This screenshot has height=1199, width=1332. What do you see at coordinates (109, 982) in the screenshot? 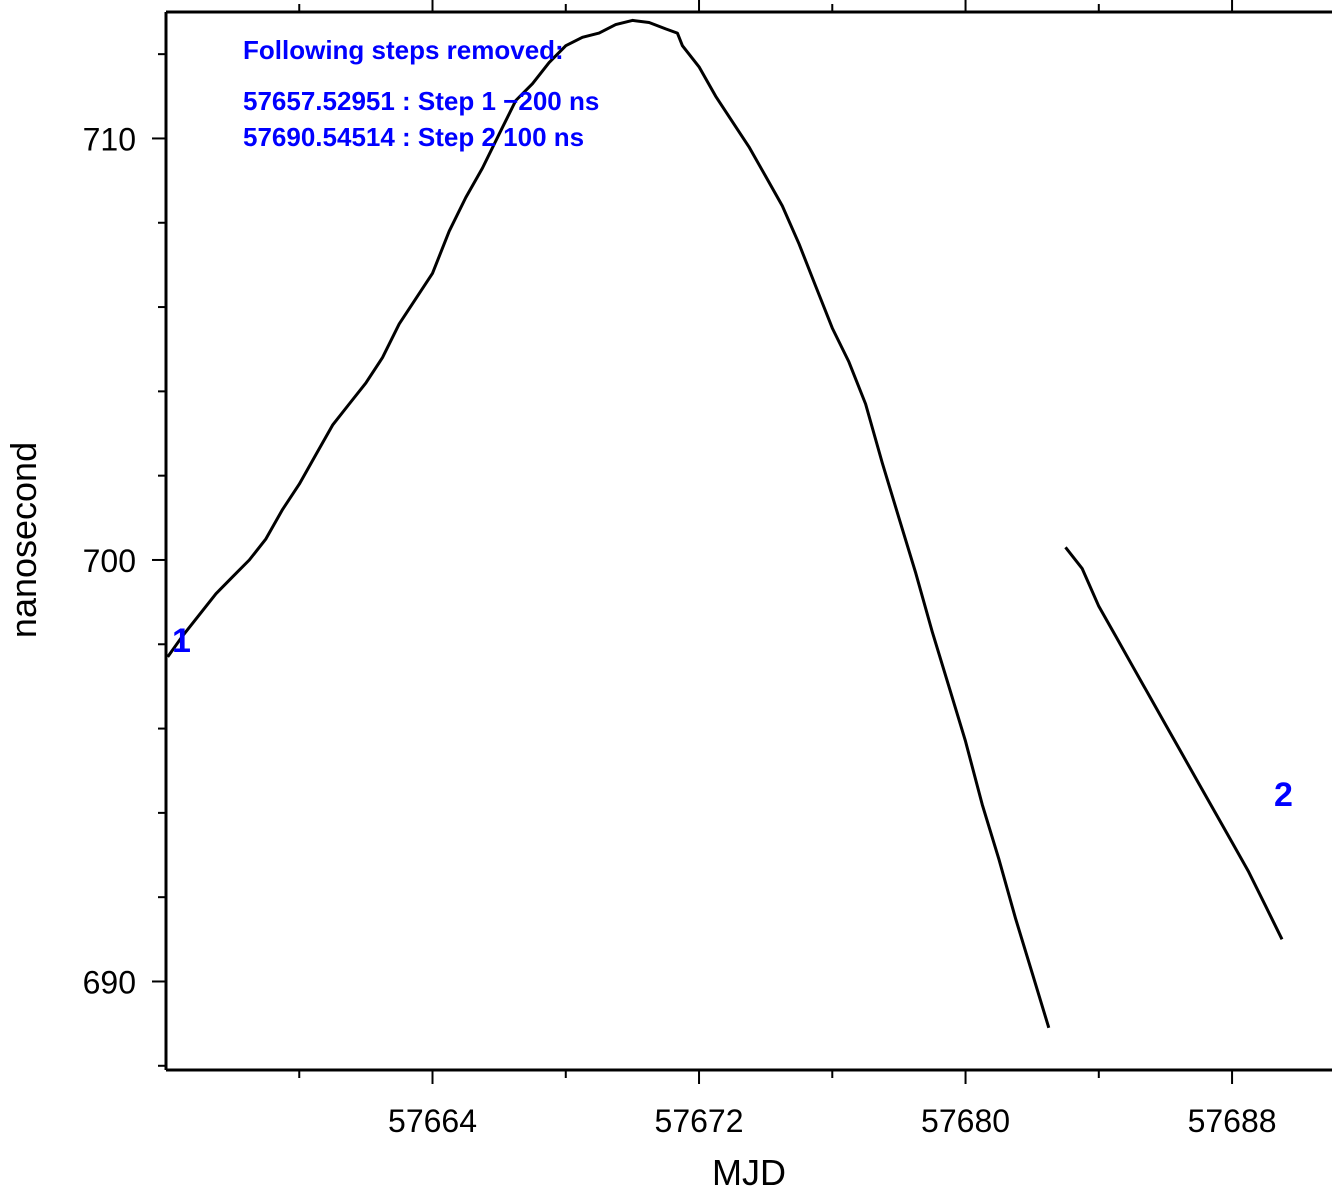
I see `y-tick-label: 690` at bounding box center [109, 982].